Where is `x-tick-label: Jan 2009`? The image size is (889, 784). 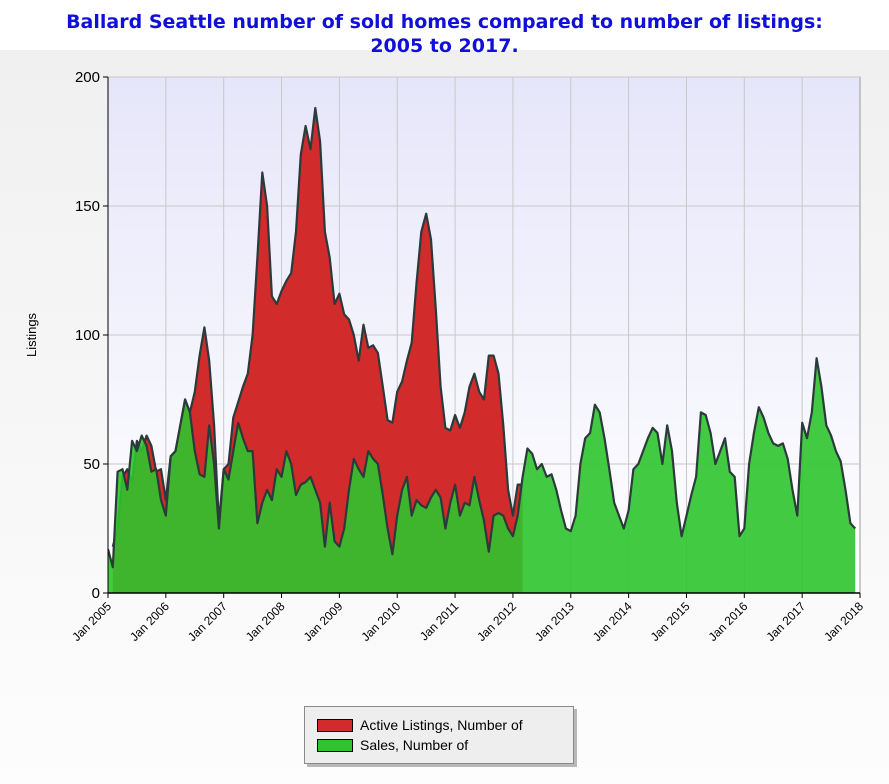 x-tick-label: Jan 2009 is located at coordinates (323, 621).